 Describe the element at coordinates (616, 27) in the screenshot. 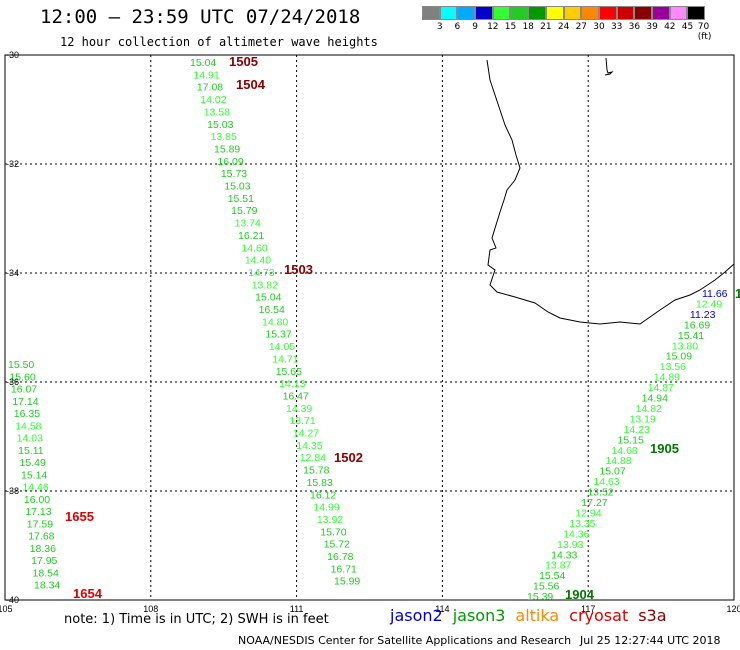

I see `color-scale-label: 33` at that location.